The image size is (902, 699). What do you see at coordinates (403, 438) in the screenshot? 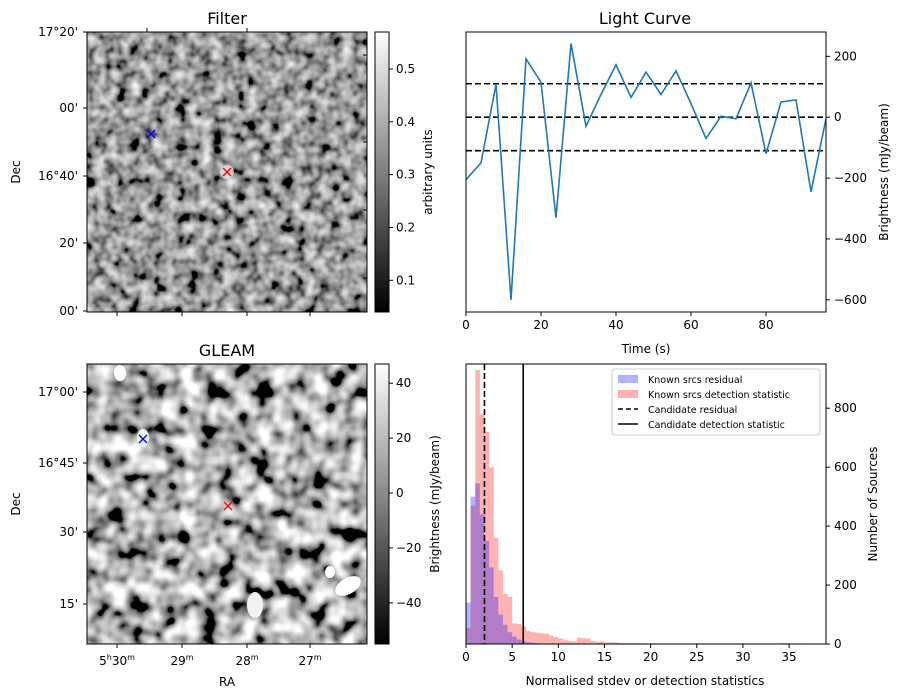
I see `gleam-colorbar-tick-label: 20` at bounding box center [403, 438].